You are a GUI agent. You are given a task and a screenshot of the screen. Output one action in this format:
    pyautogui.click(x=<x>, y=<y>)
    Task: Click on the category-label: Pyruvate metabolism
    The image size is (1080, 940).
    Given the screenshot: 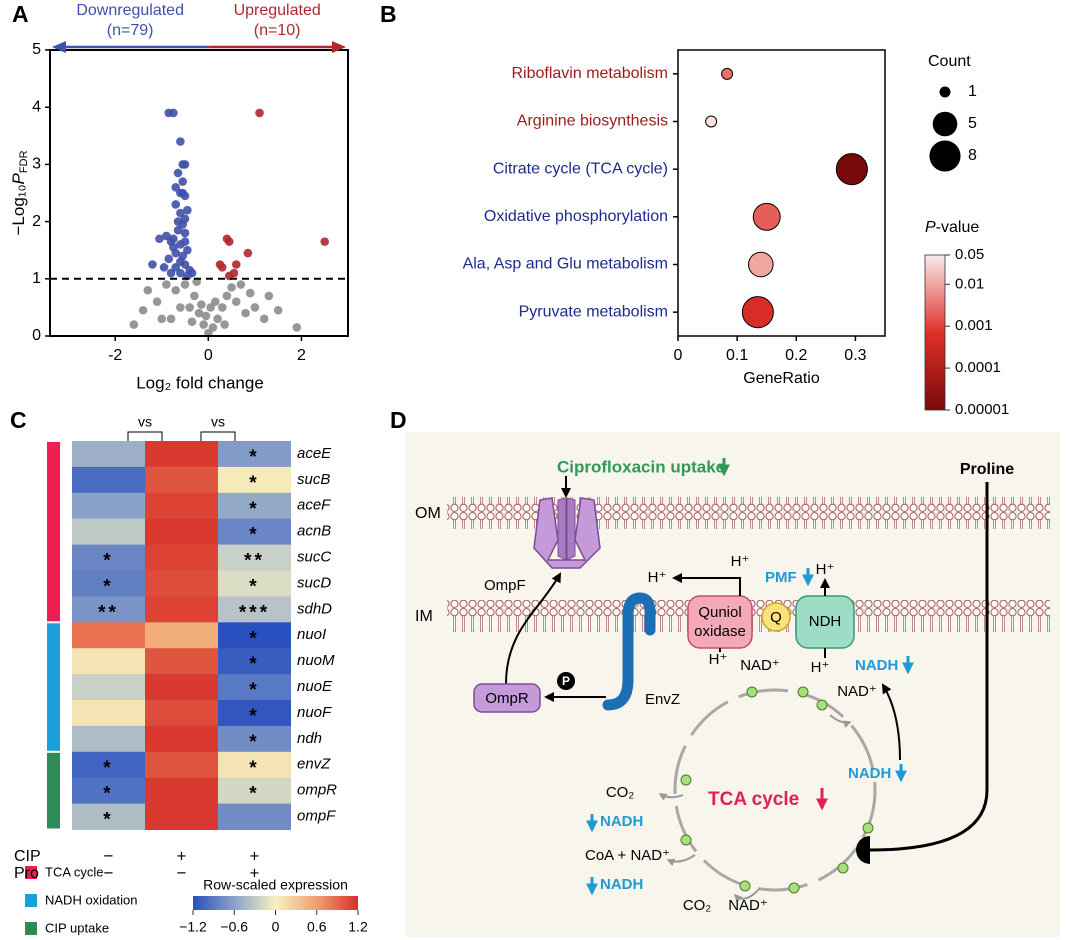 What is the action you would take?
    pyautogui.click(x=593, y=311)
    